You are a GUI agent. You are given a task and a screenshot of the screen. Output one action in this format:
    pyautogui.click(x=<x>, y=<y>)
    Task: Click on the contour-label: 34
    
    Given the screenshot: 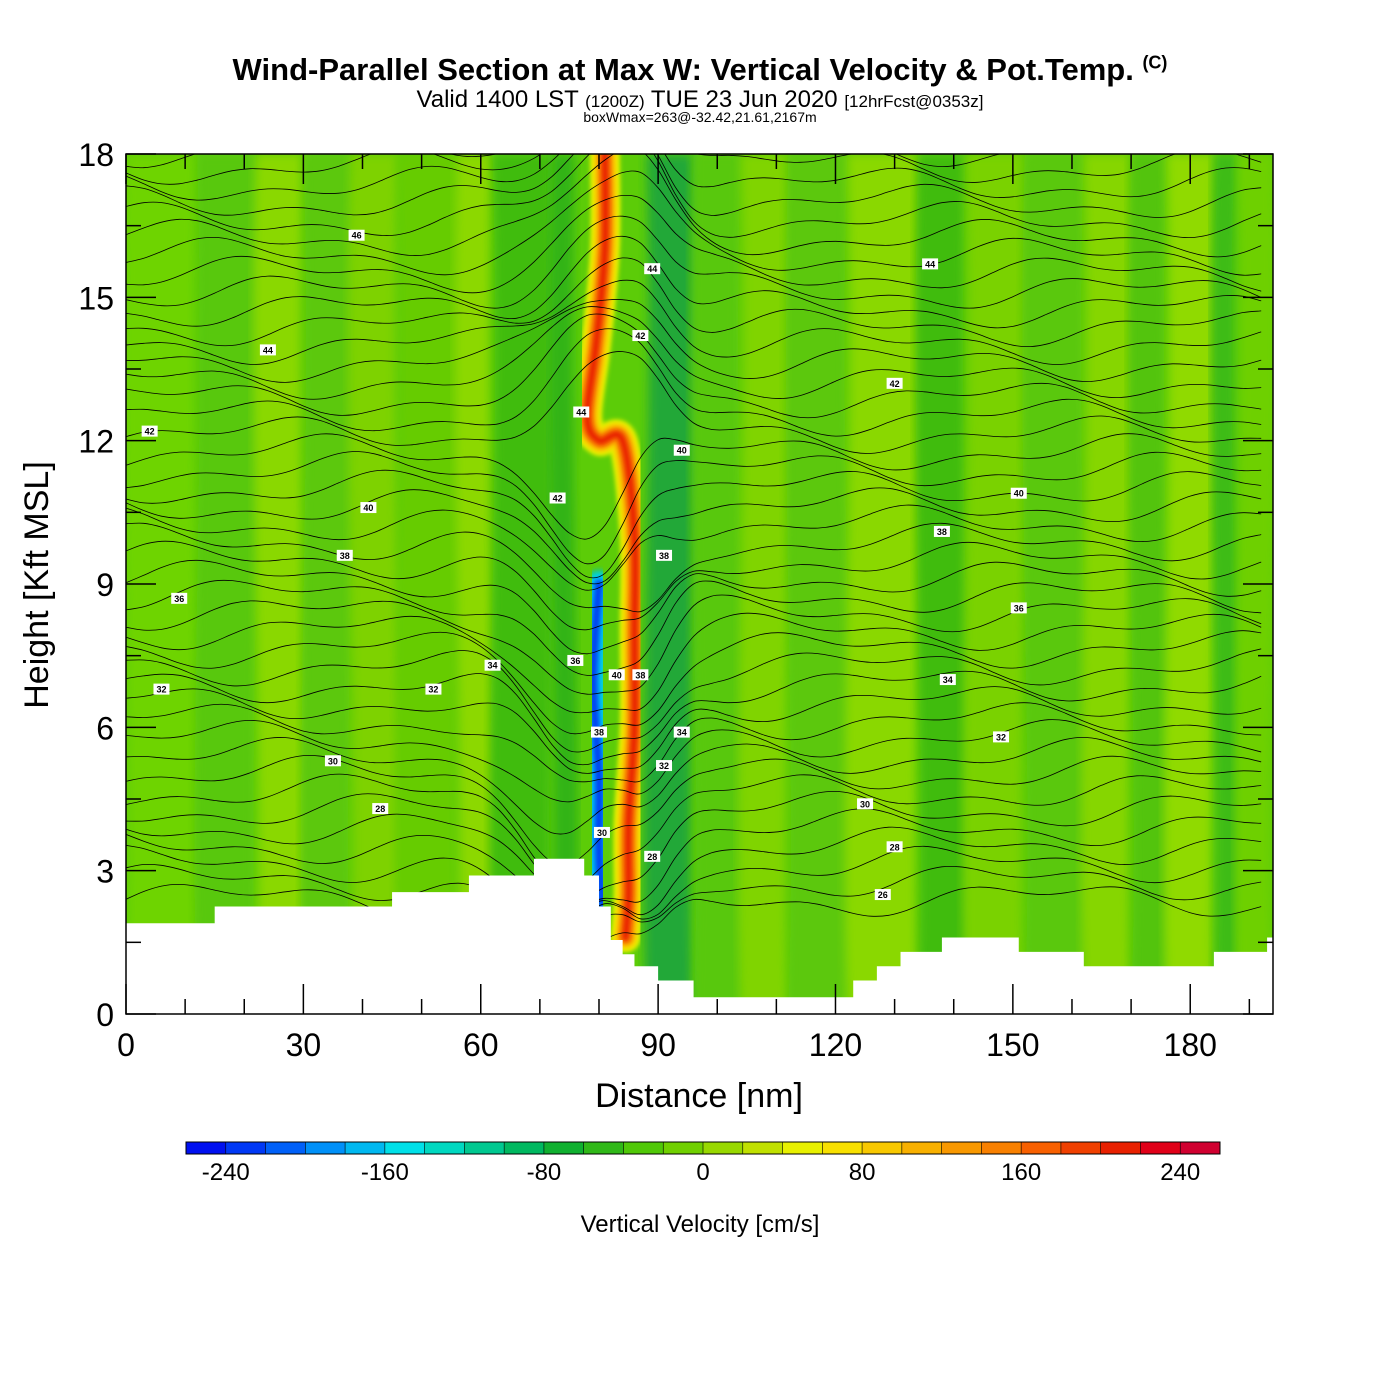 What is the action you would take?
    pyautogui.click(x=492, y=665)
    